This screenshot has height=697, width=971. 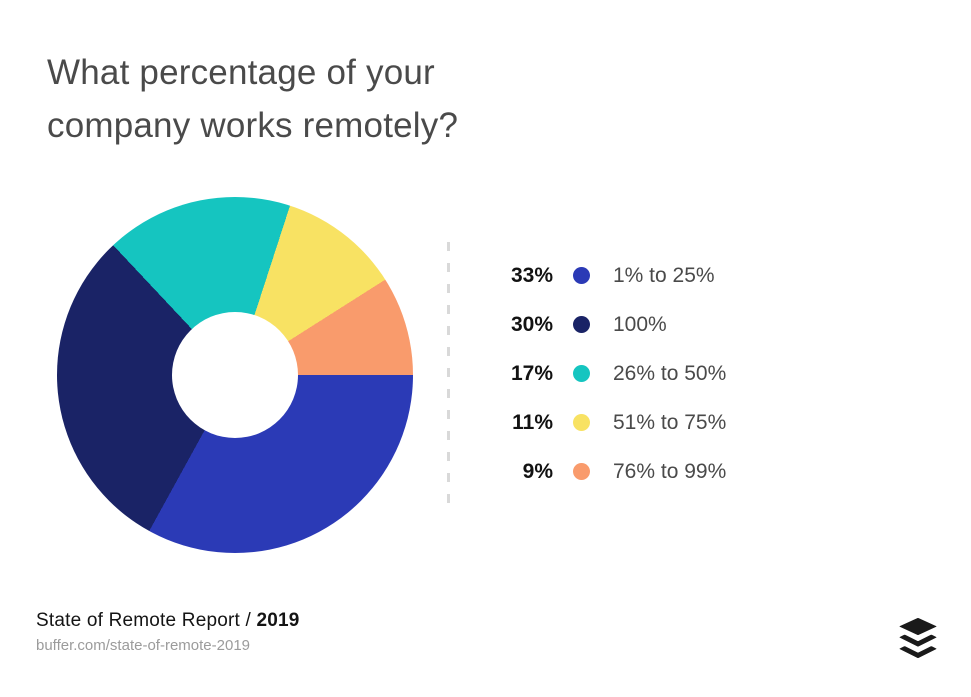 What do you see at coordinates (612, 324) in the screenshot?
I see `legend-row: 30% 100%` at bounding box center [612, 324].